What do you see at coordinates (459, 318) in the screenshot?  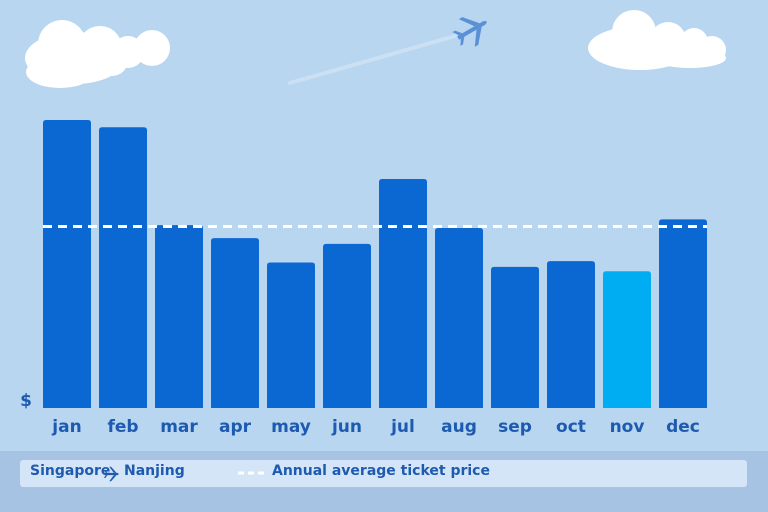 I see `bar-aug` at bounding box center [459, 318].